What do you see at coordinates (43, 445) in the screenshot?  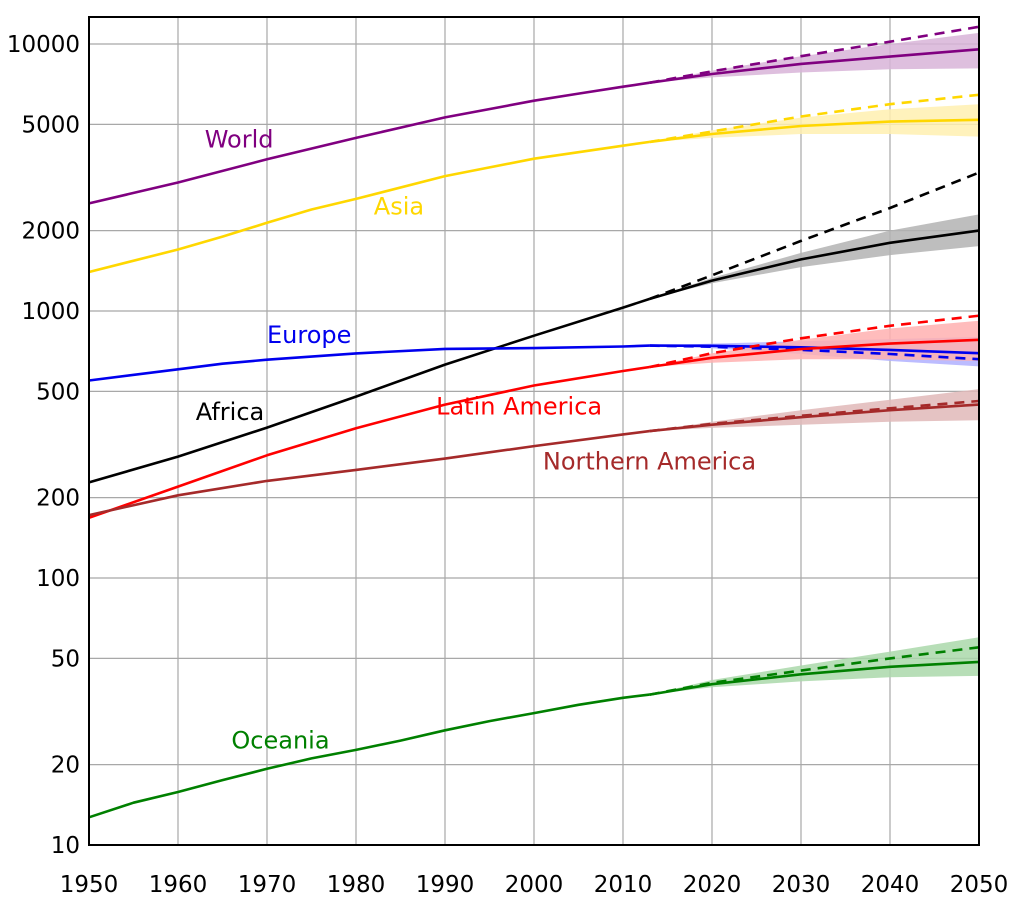 I see `y-axis-ticks: 10 20 50 100 200 500 1000 2000 5000 10000` at bounding box center [43, 445].